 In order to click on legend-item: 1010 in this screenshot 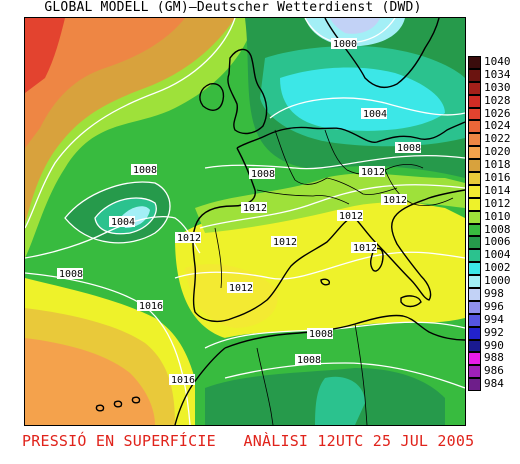, I will do `click(494, 216)`.